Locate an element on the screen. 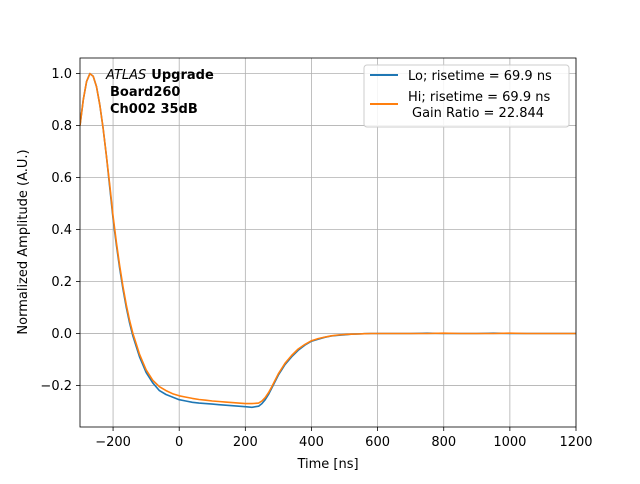 The image size is (640, 484). y-tick-label: 0.6 is located at coordinates (61, 178).